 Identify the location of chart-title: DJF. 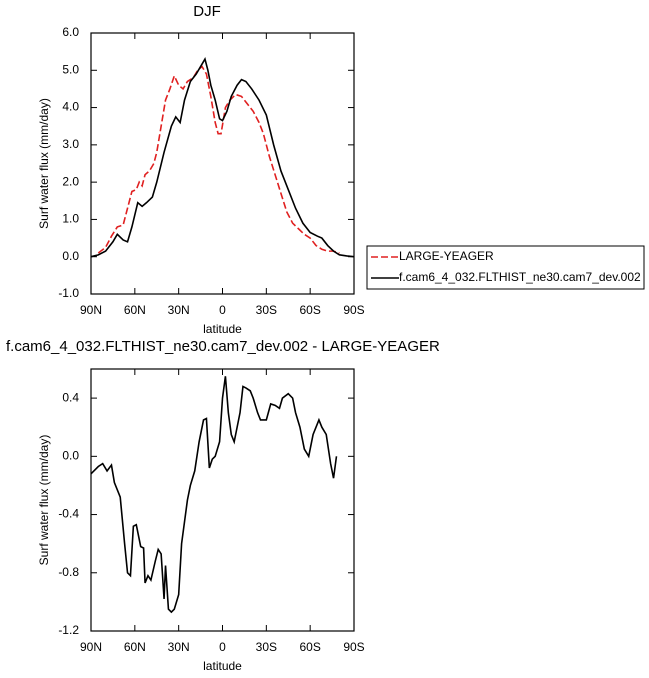
(207, 11).